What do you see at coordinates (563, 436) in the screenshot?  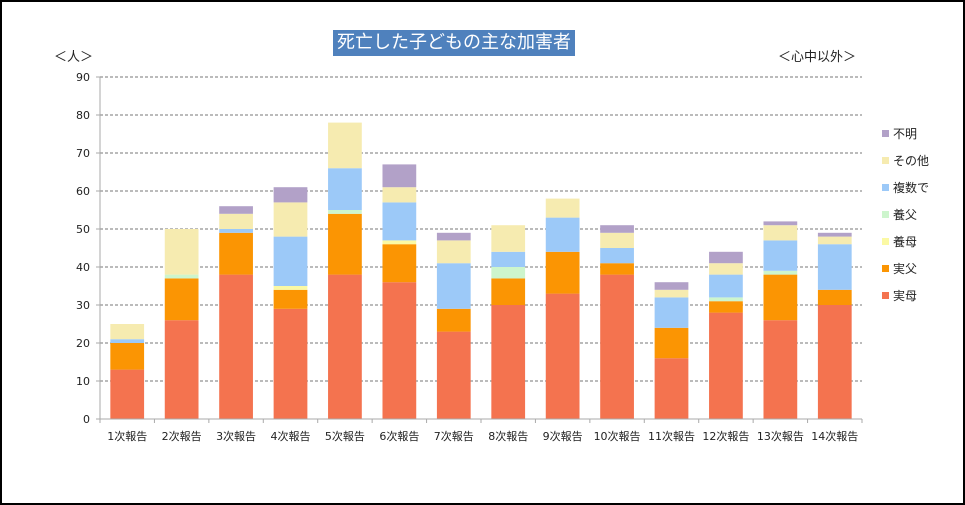 I see `x-tick-label: 9次報告` at bounding box center [563, 436].